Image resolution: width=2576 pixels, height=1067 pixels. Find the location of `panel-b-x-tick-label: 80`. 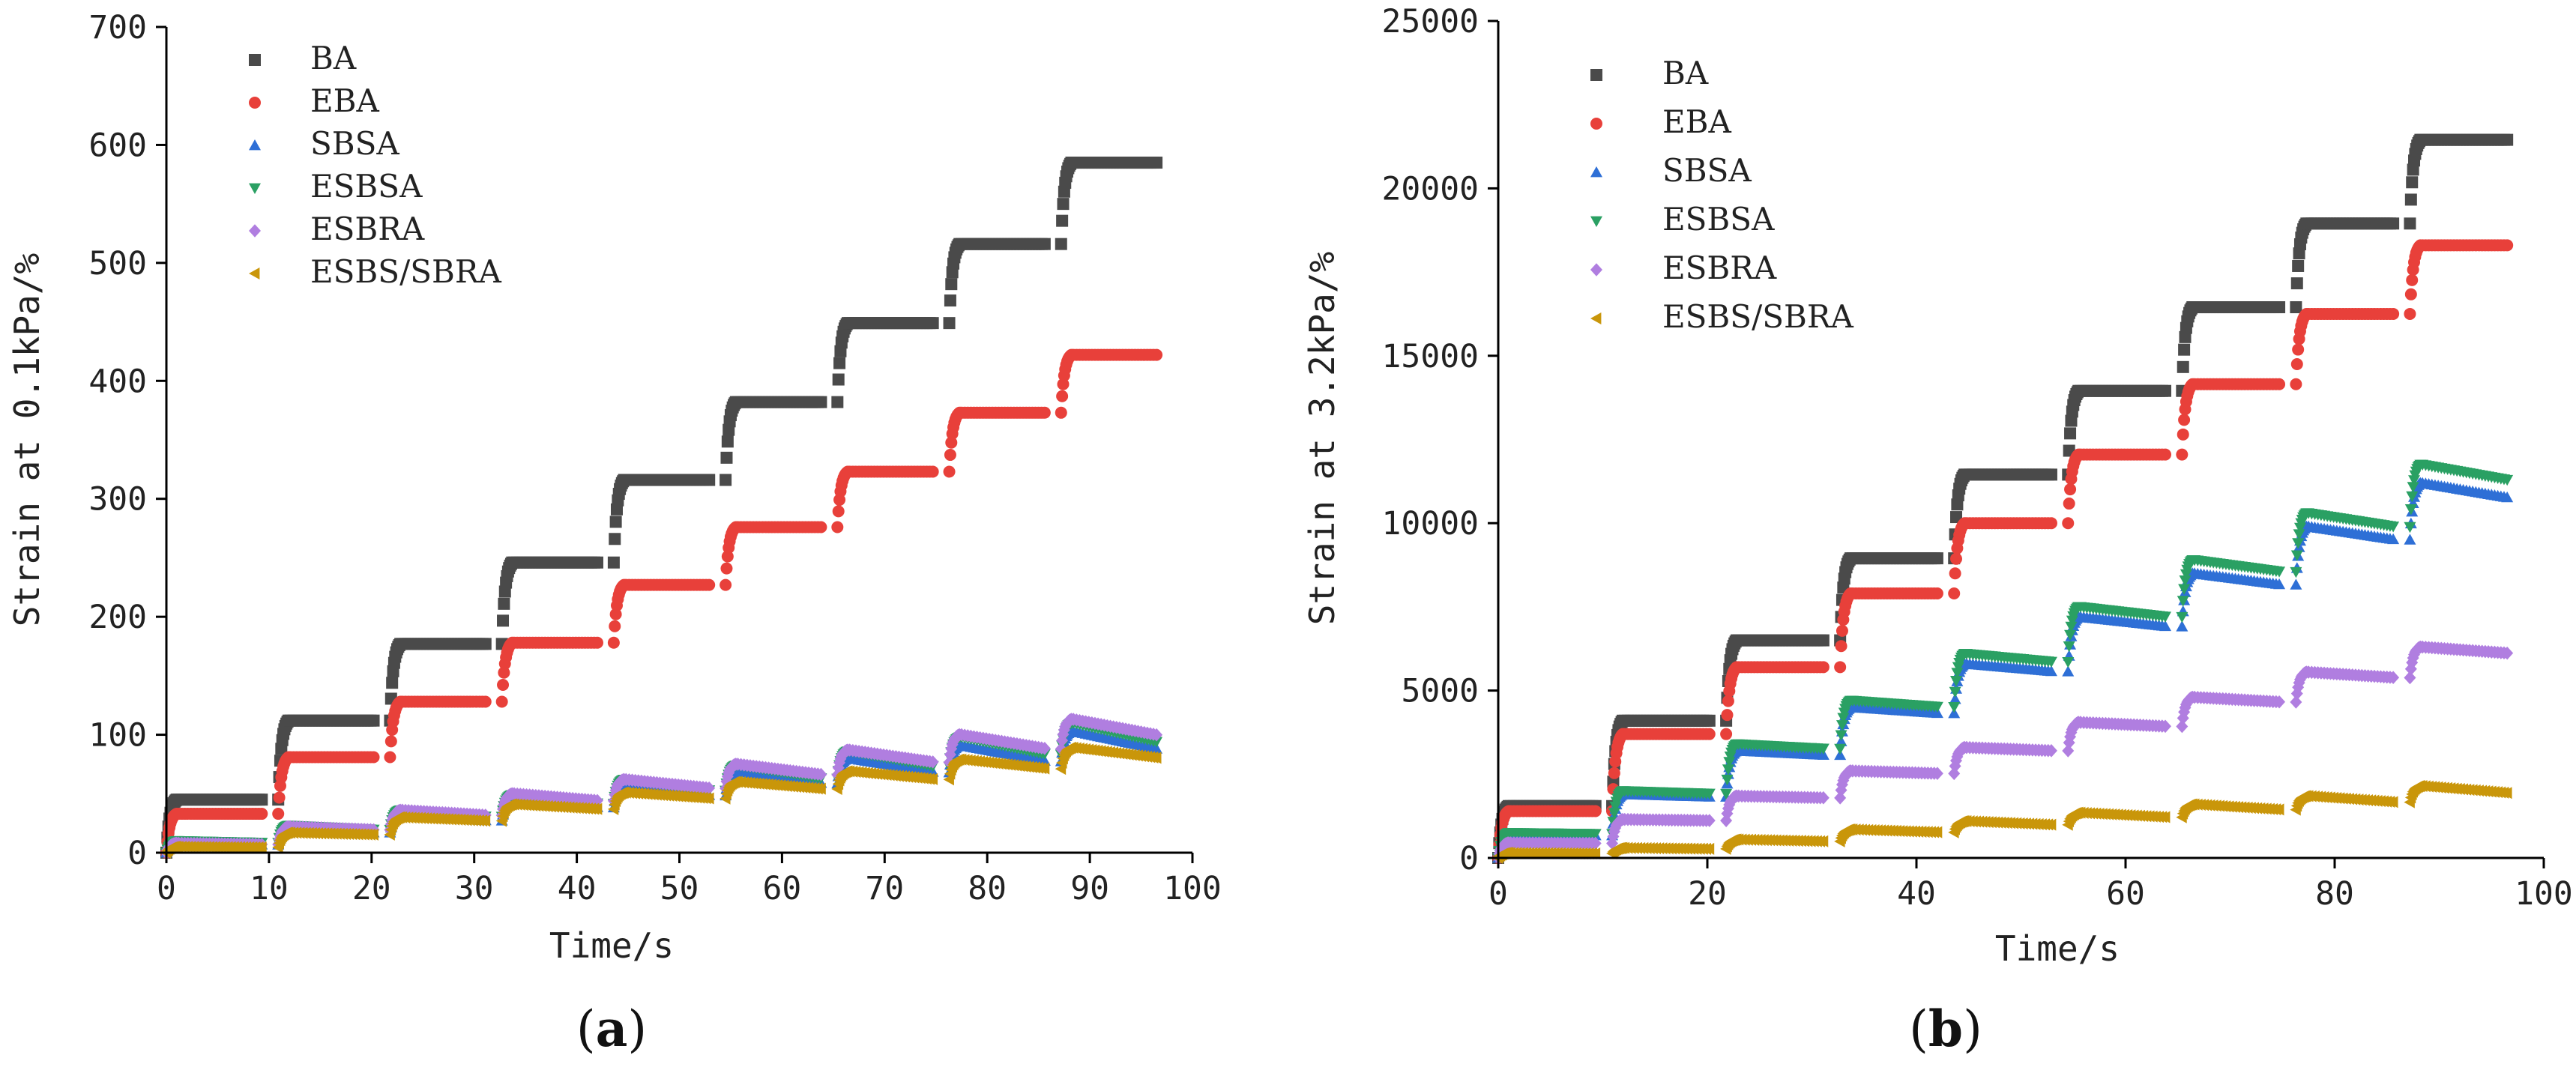

panel-b-x-tick-label: 80 is located at coordinates (2334, 894).